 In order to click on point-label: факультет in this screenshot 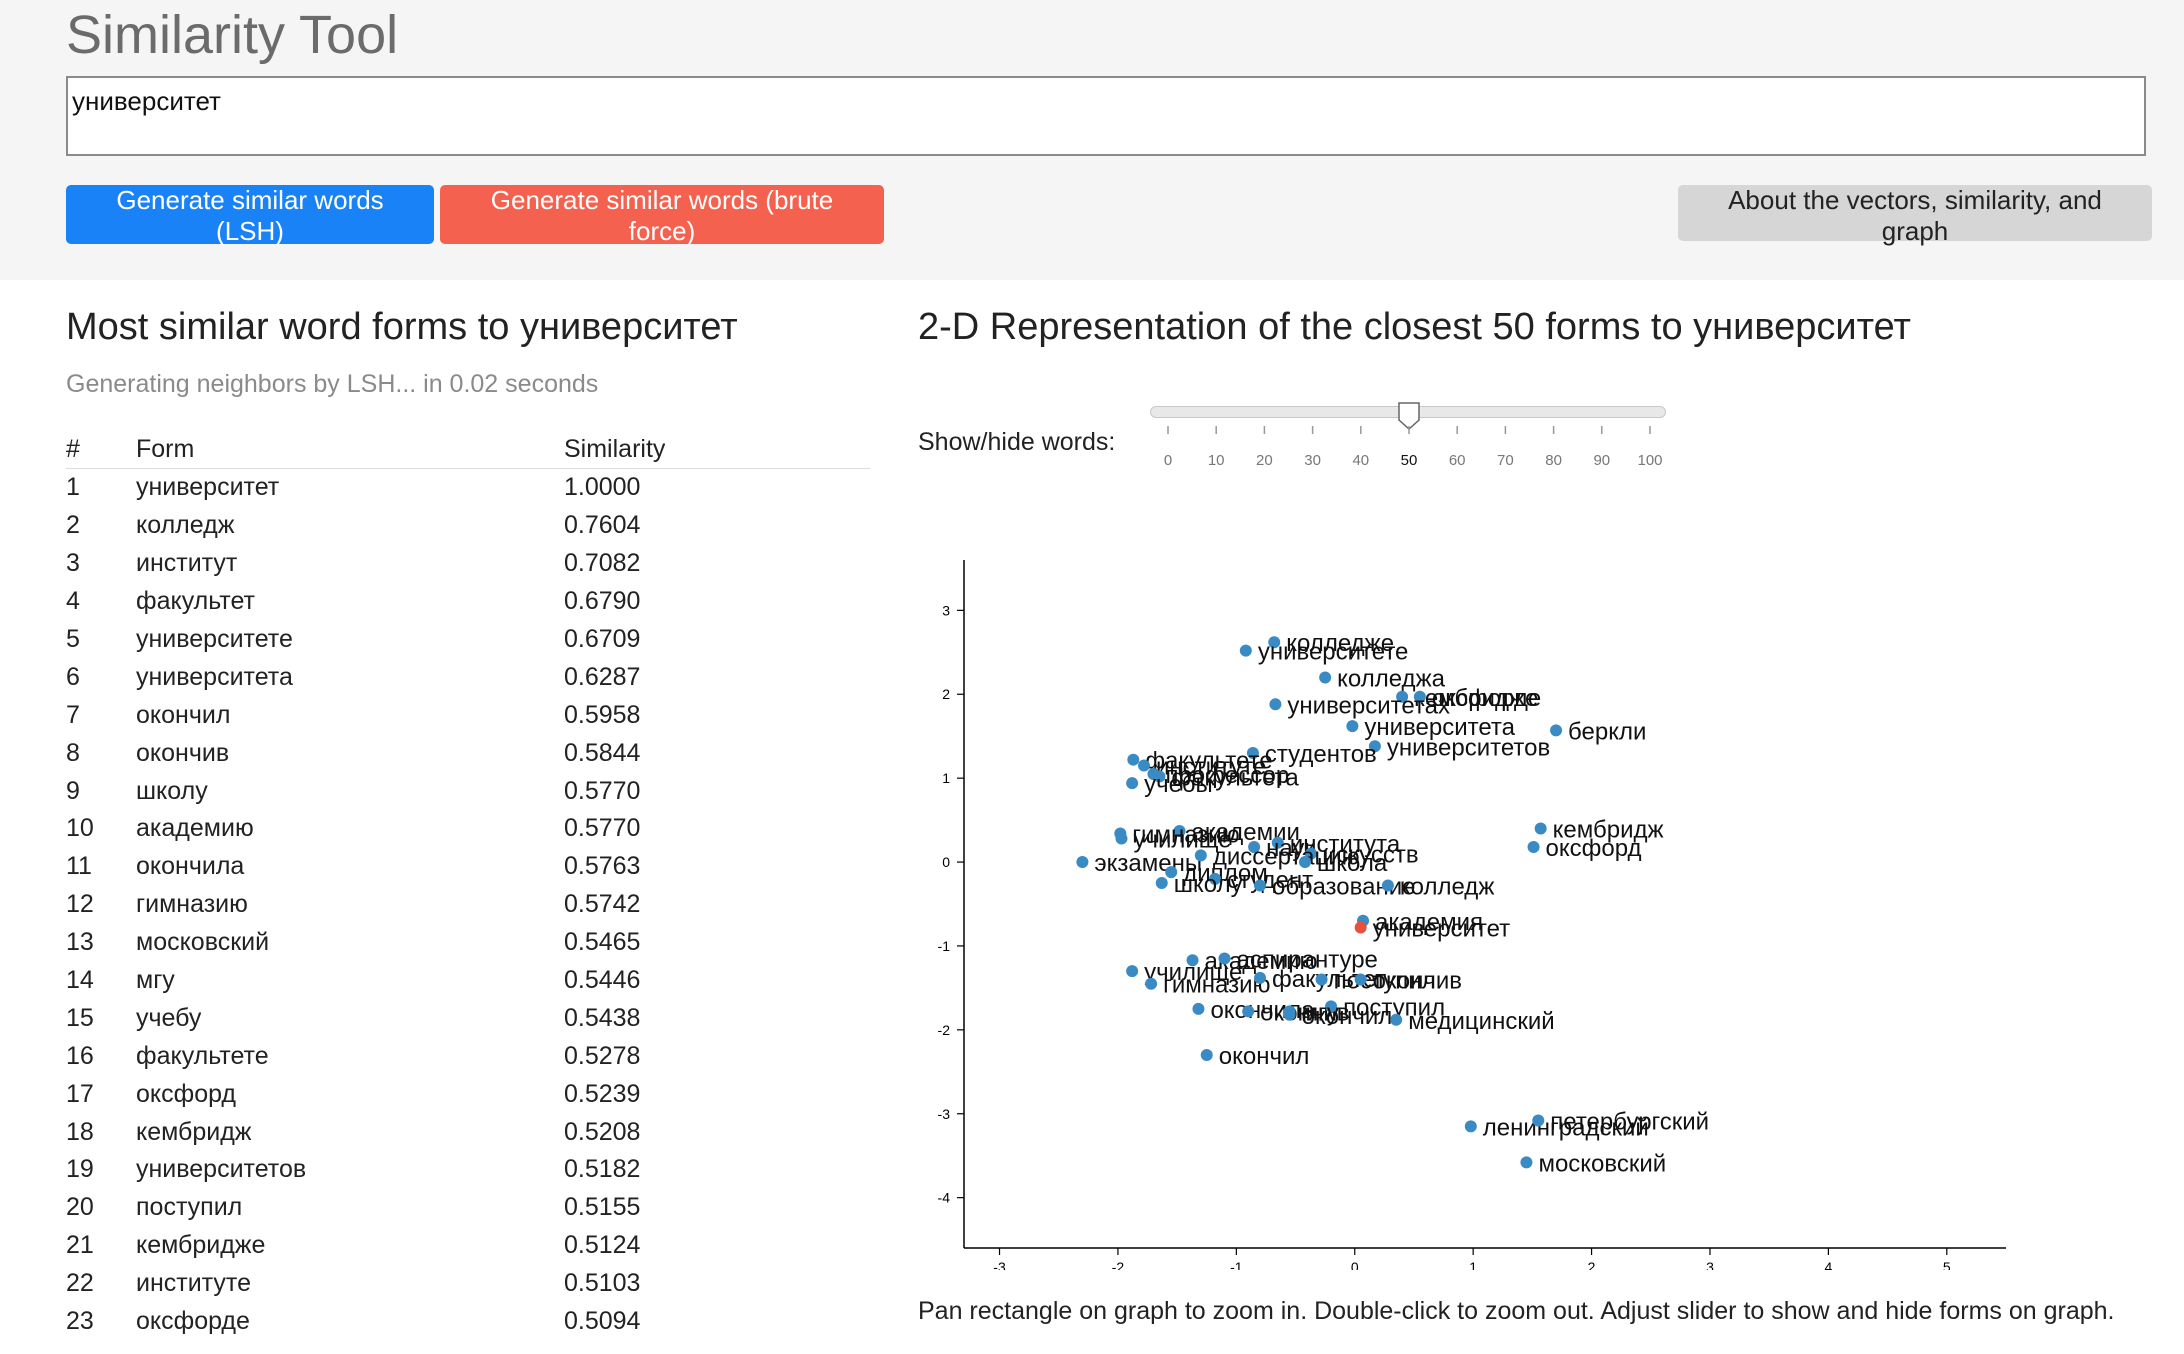, I will do `click(1329, 979)`.